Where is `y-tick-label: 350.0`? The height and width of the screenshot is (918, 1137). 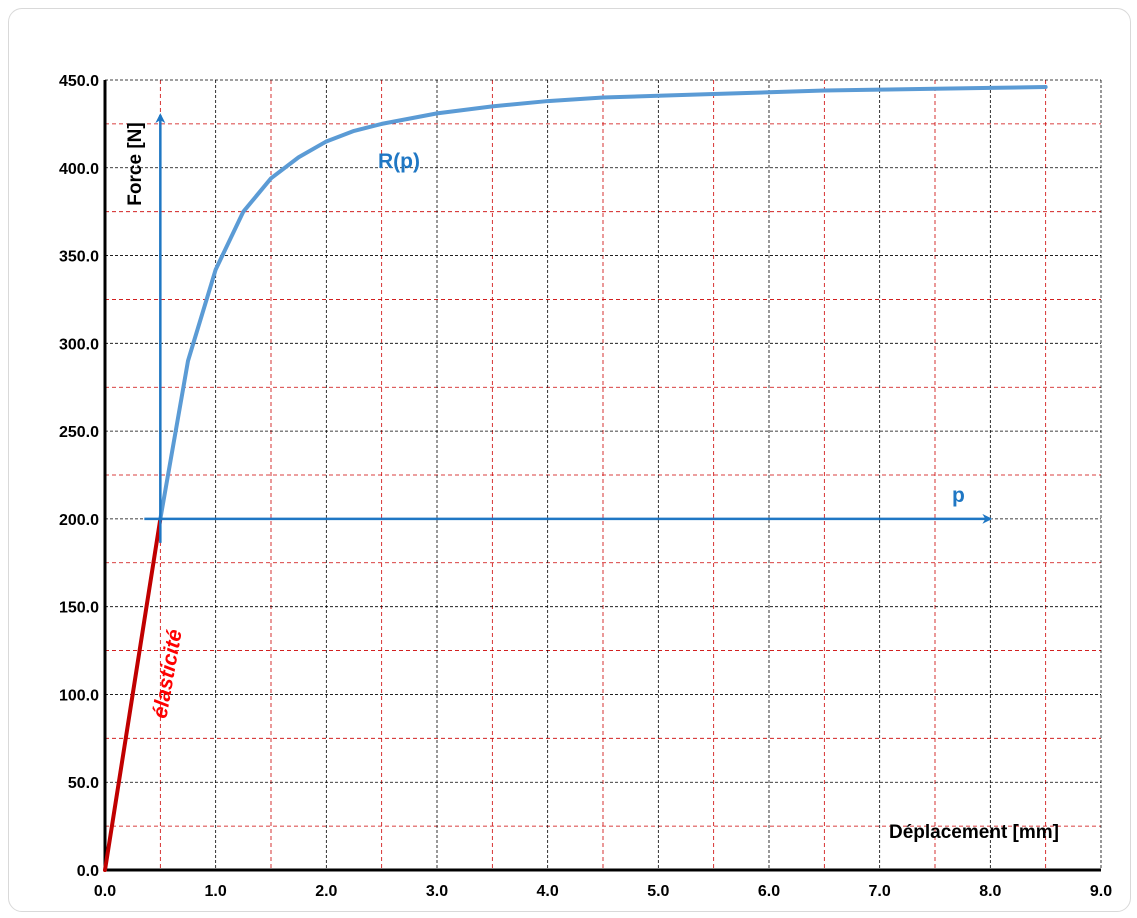 y-tick-label: 350.0 is located at coordinates (79, 257).